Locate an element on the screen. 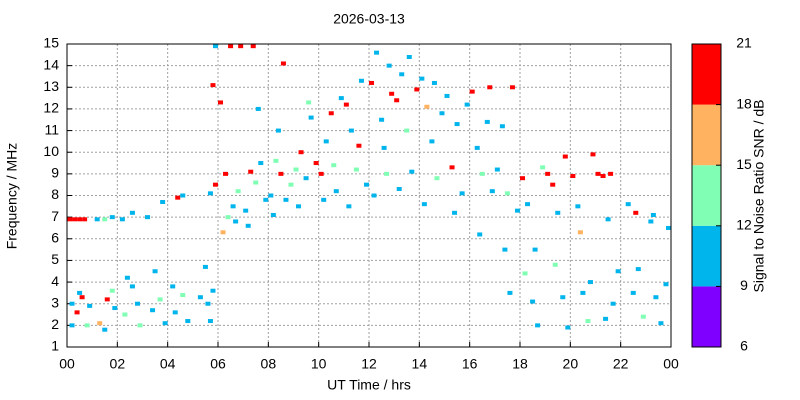  y-tick-label: 8 is located at coordinates (55, 194).